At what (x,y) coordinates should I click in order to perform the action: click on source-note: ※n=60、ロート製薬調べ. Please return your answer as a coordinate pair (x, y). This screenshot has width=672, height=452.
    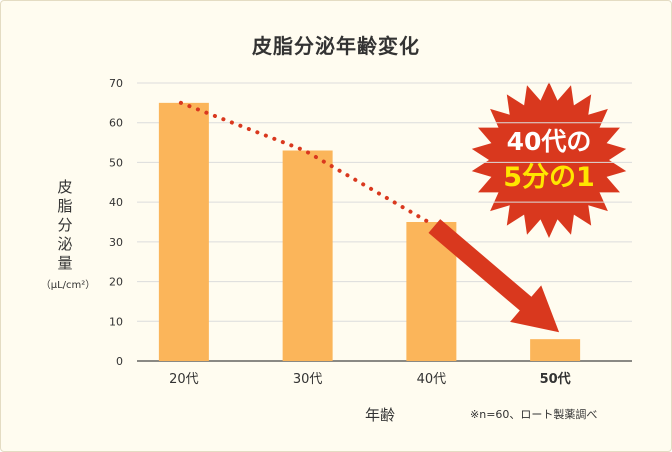
    Looking at the image, I should click on (534, 414).